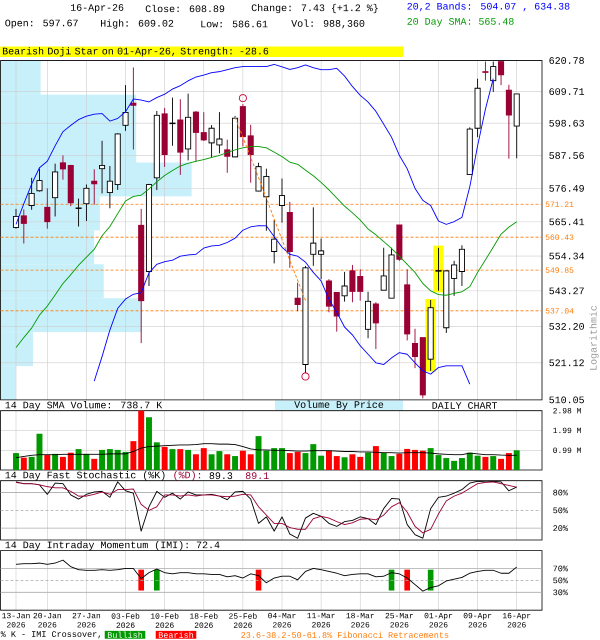 This screenshot has height=640, width=600. Describe the element at coordinates (221, 476) in the screenshot. I see `text: 89.3` at that location.